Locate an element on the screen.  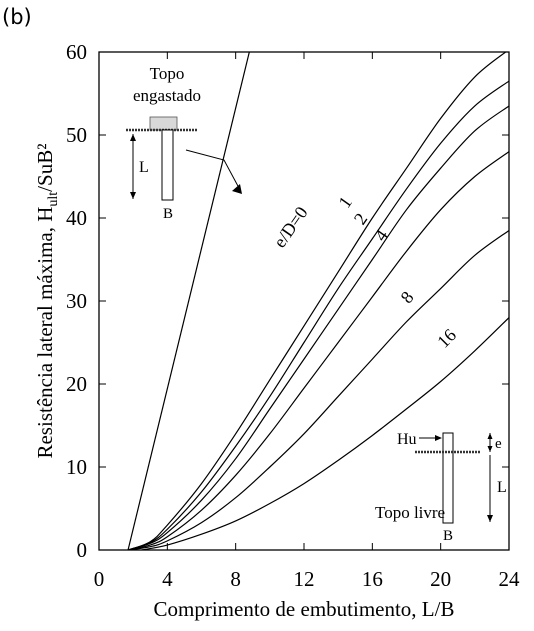
pile-cap is located at coordinates (163, 123).